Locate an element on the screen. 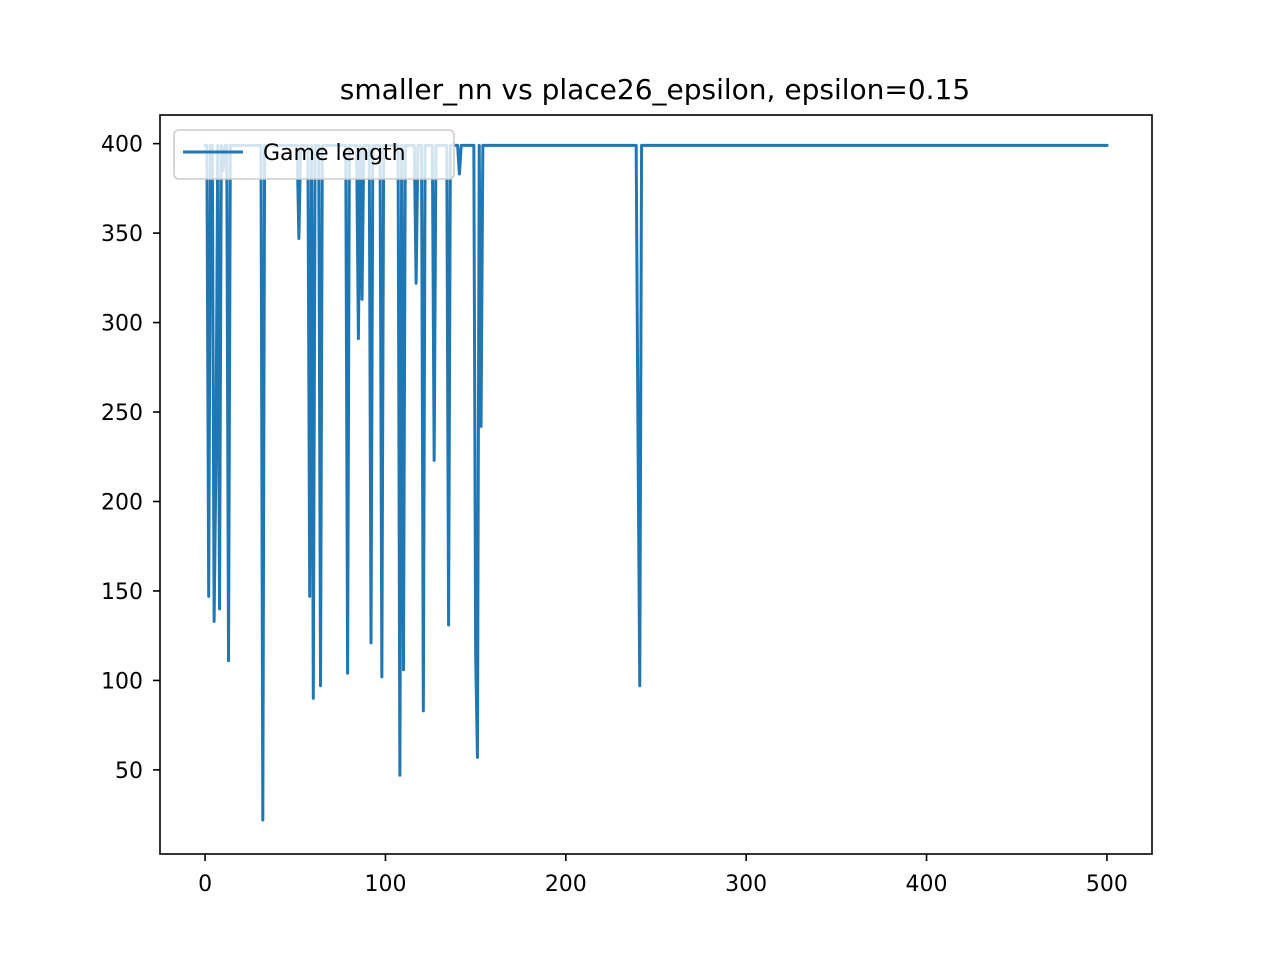 The image size is (1280, 960). x-tick-label: 200 is located at coordinates (566, 884).